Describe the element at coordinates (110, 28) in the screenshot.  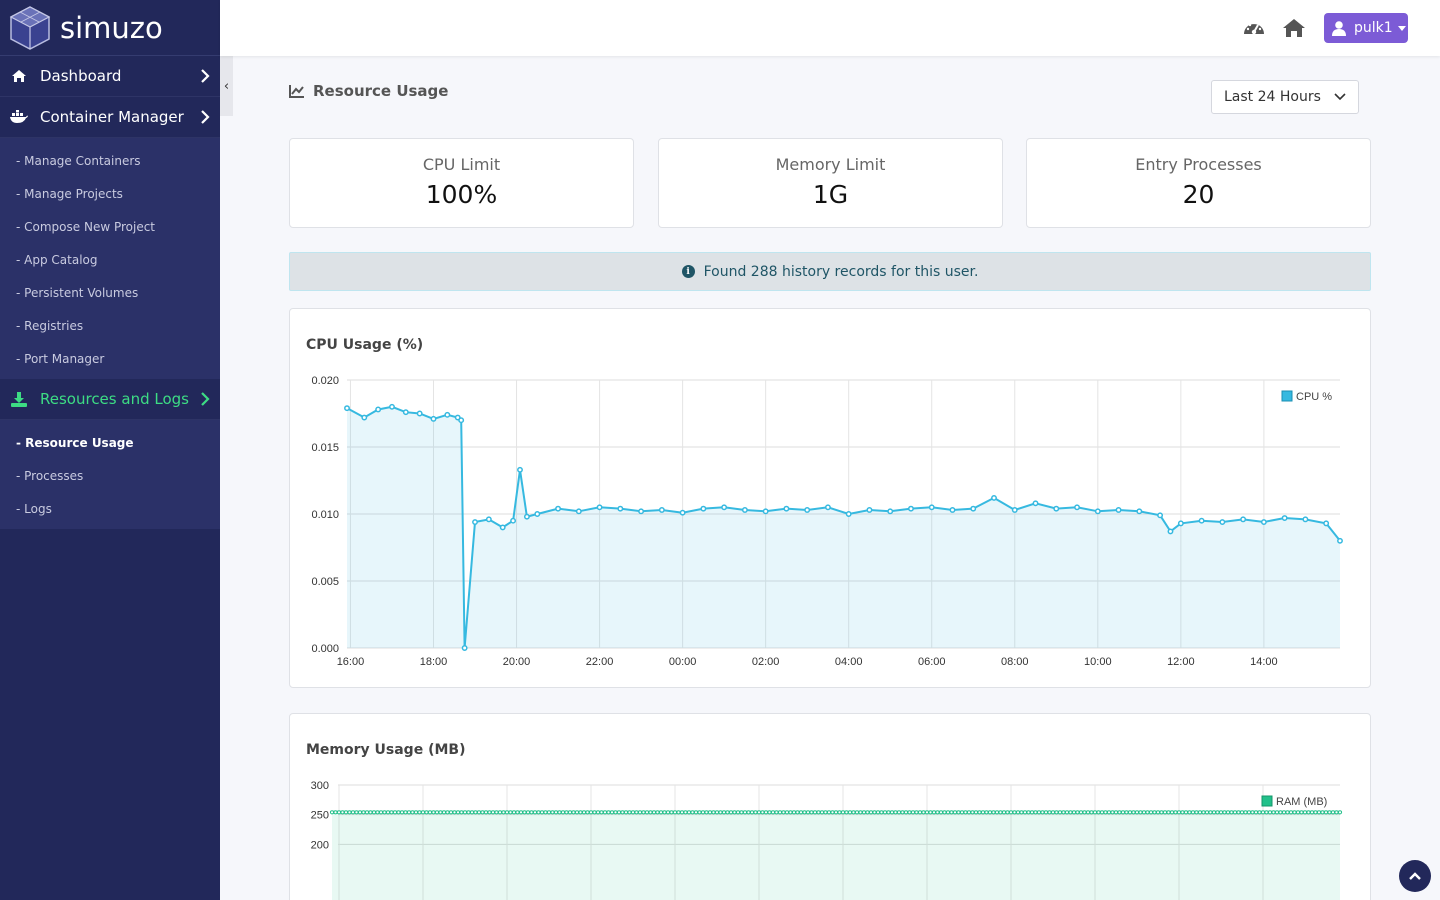
I see `brand: simuzo` at that location.